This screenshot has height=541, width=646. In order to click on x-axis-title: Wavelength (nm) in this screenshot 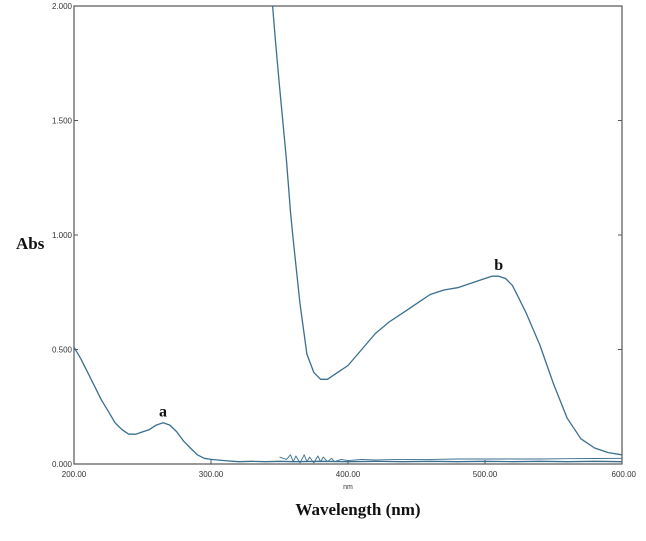, I will do `click(357, 509)`.